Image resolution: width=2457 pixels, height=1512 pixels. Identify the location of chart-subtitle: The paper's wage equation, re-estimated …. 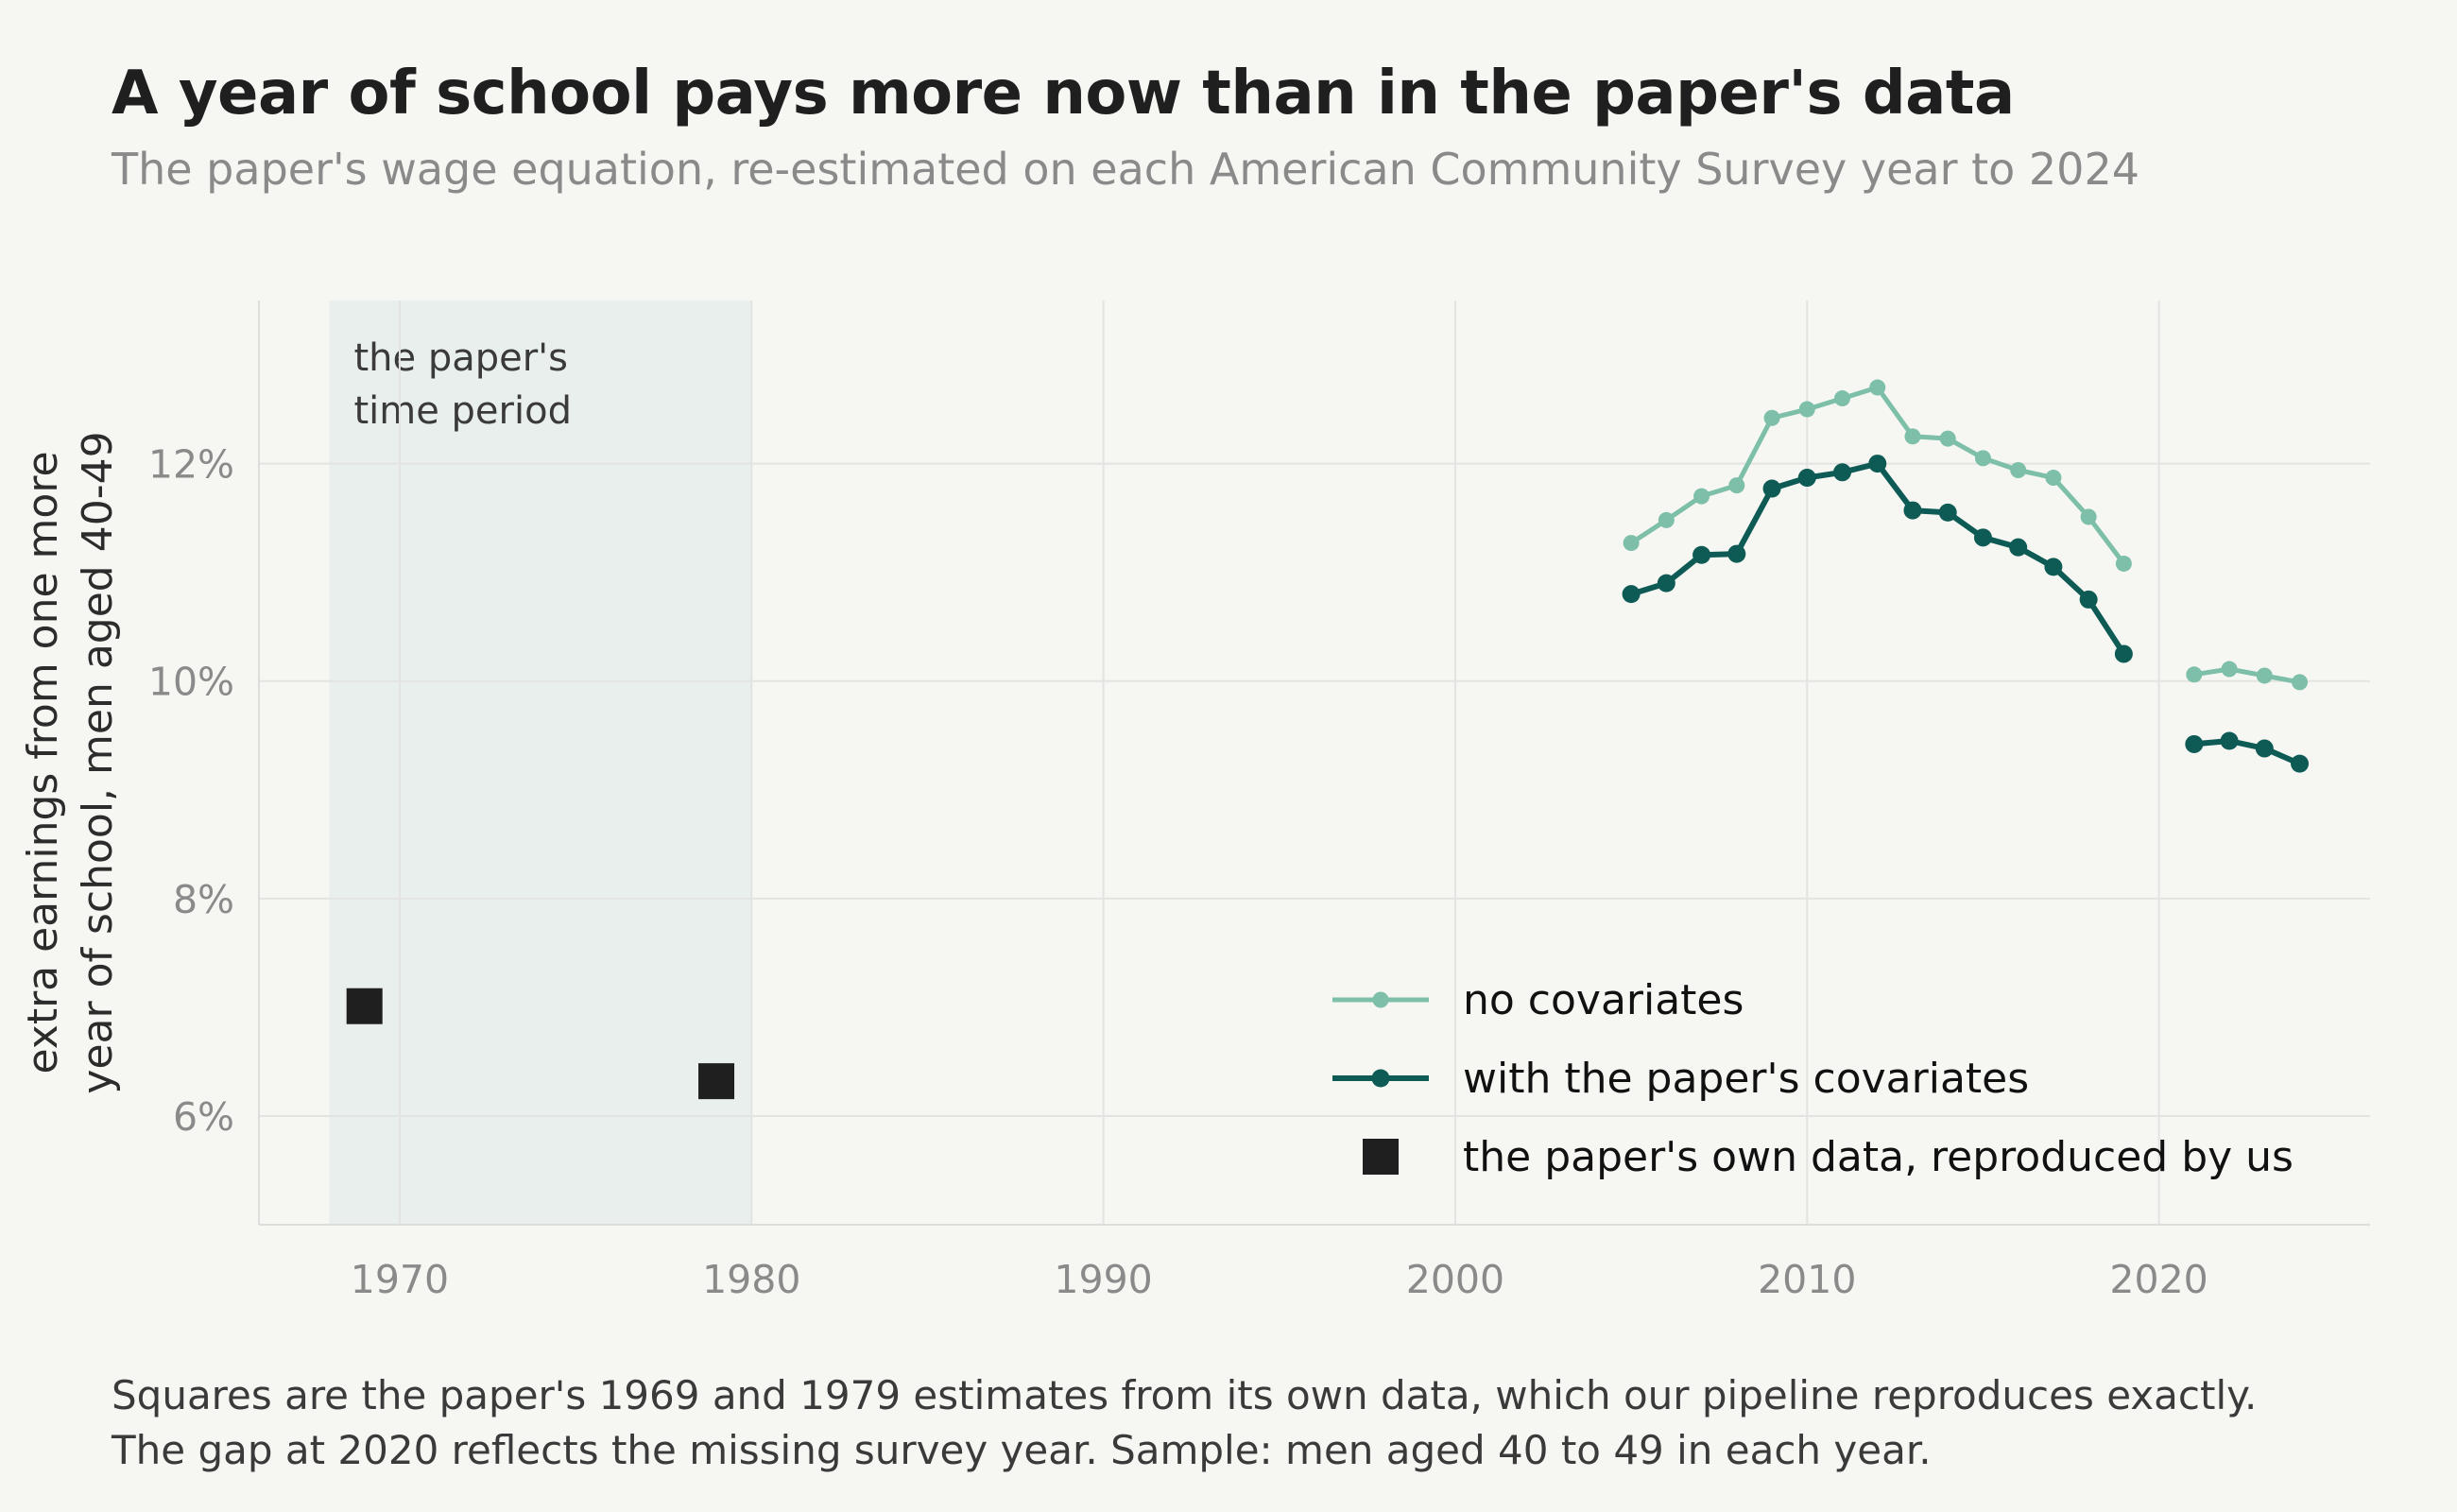
(1125, 169).